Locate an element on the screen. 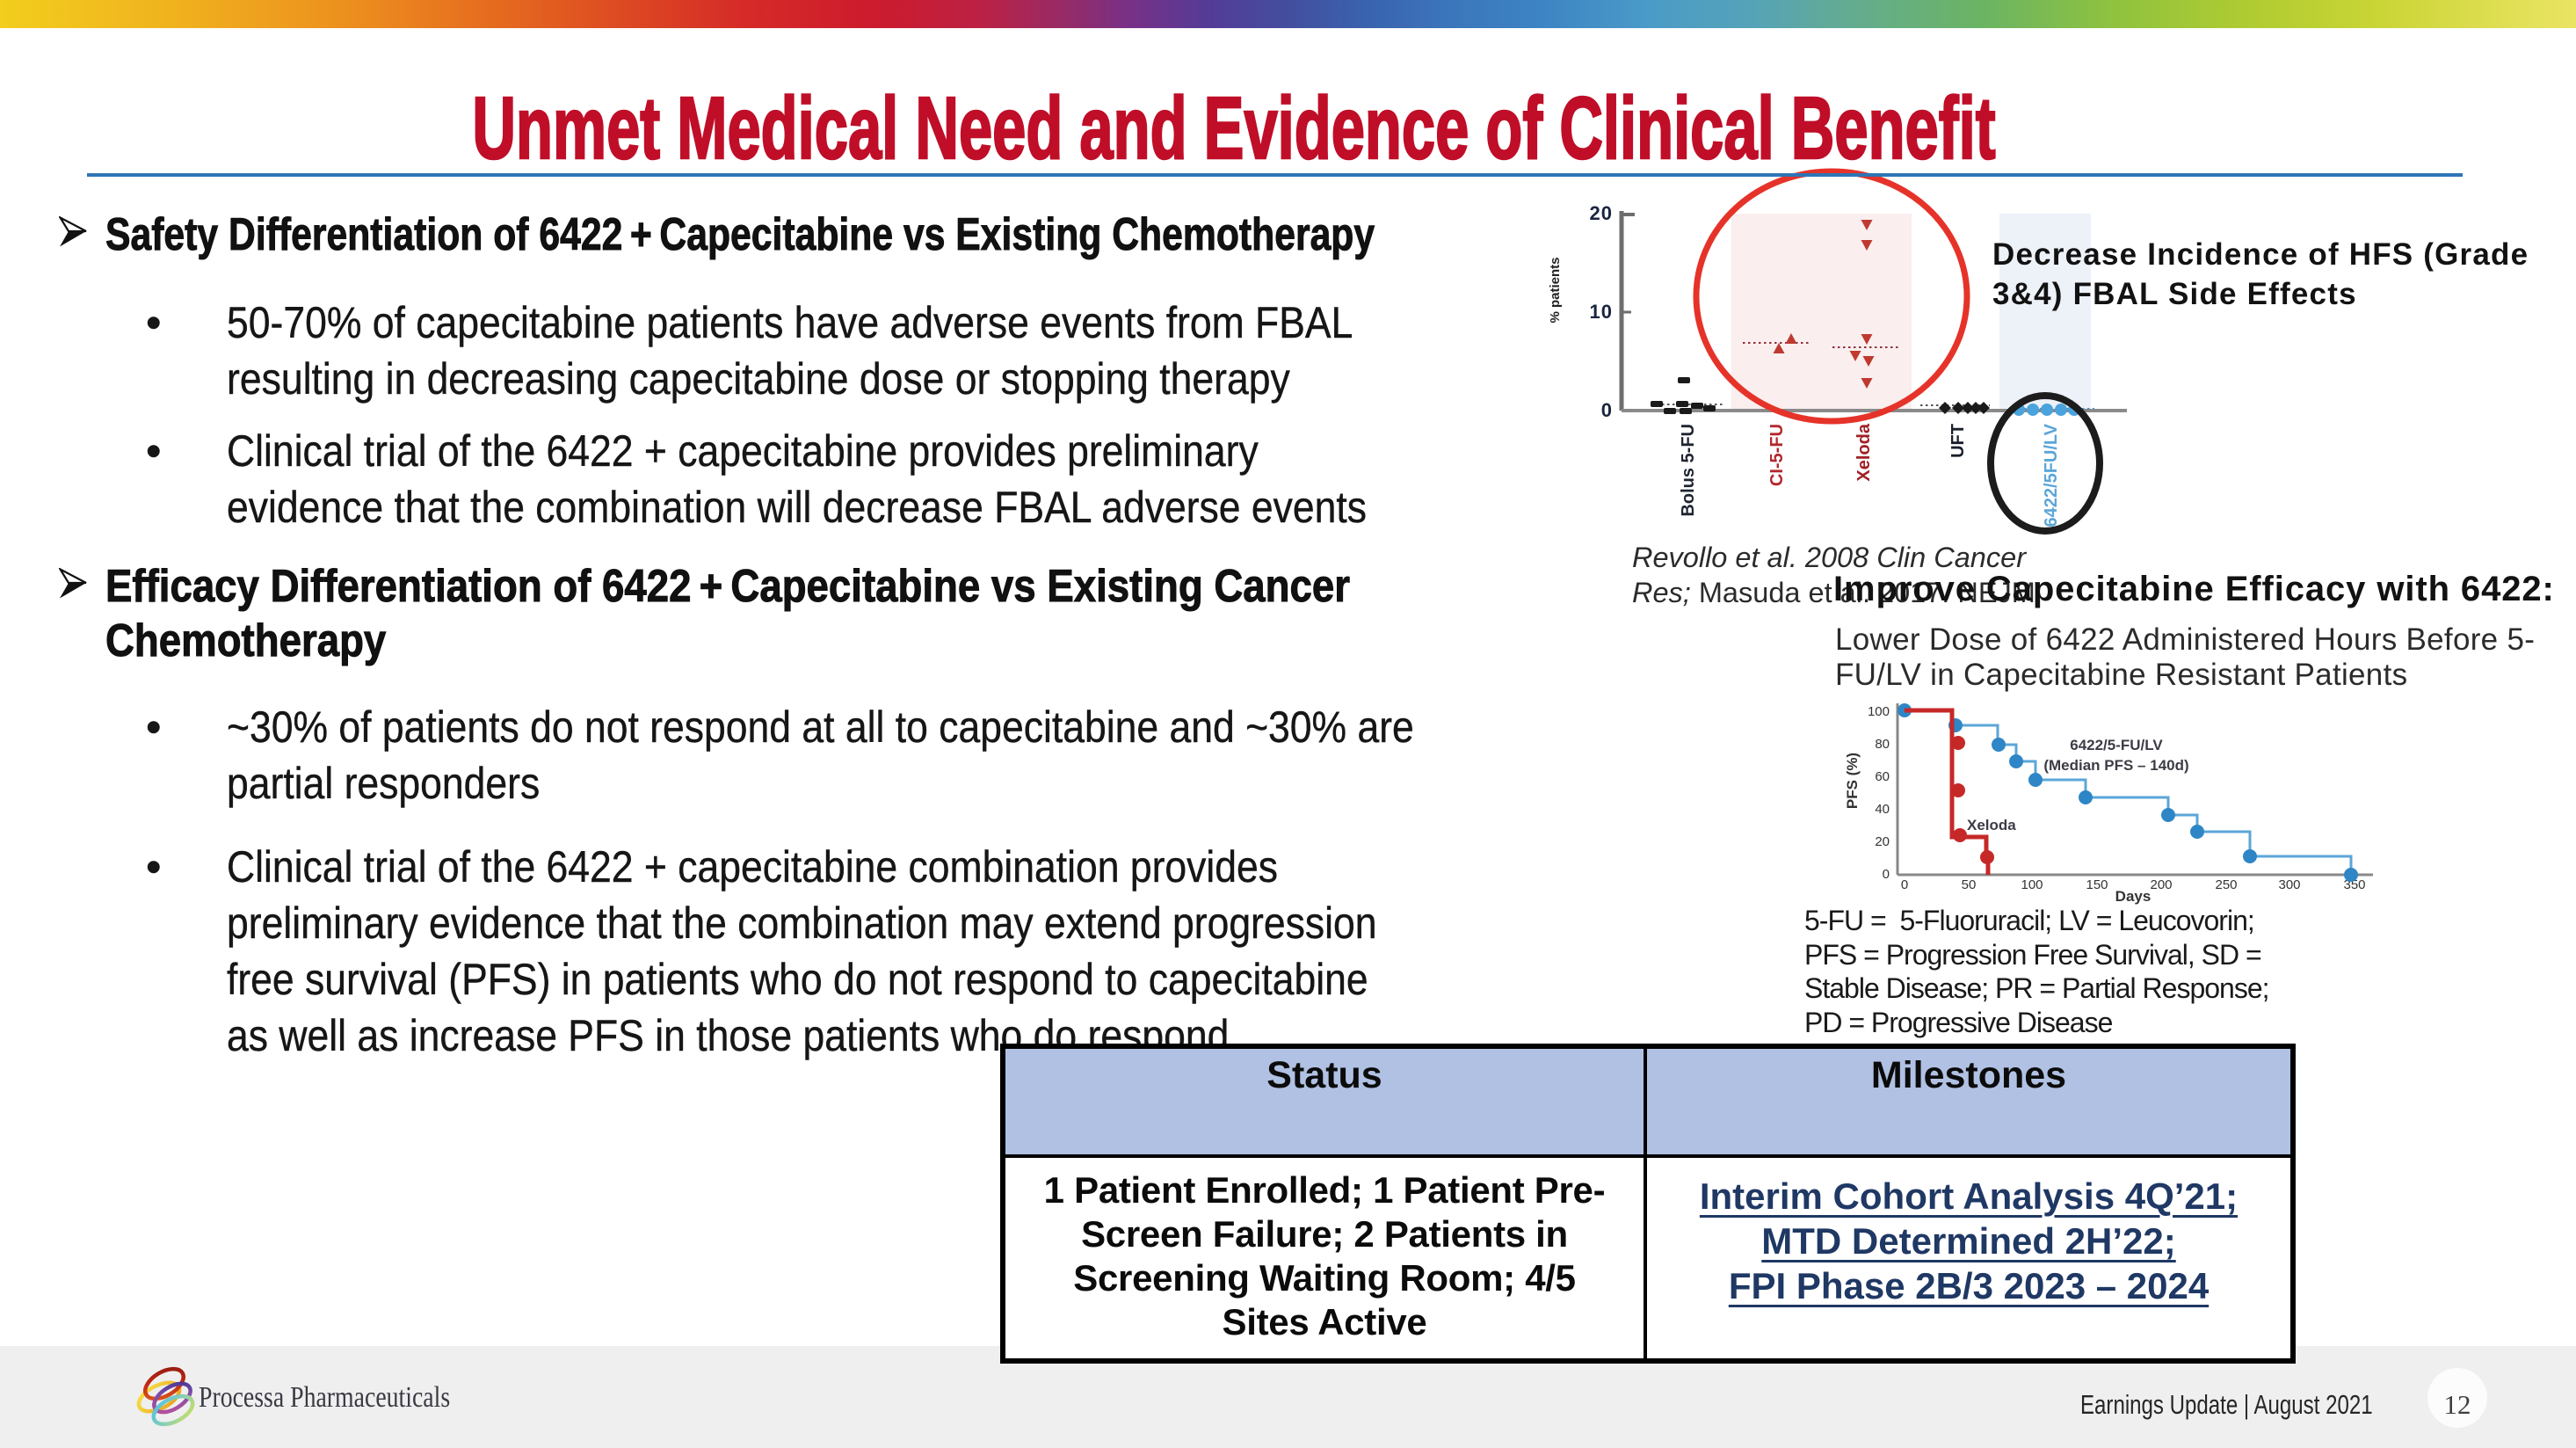  svg-text: 300 is located at coordinates (2289, 885).